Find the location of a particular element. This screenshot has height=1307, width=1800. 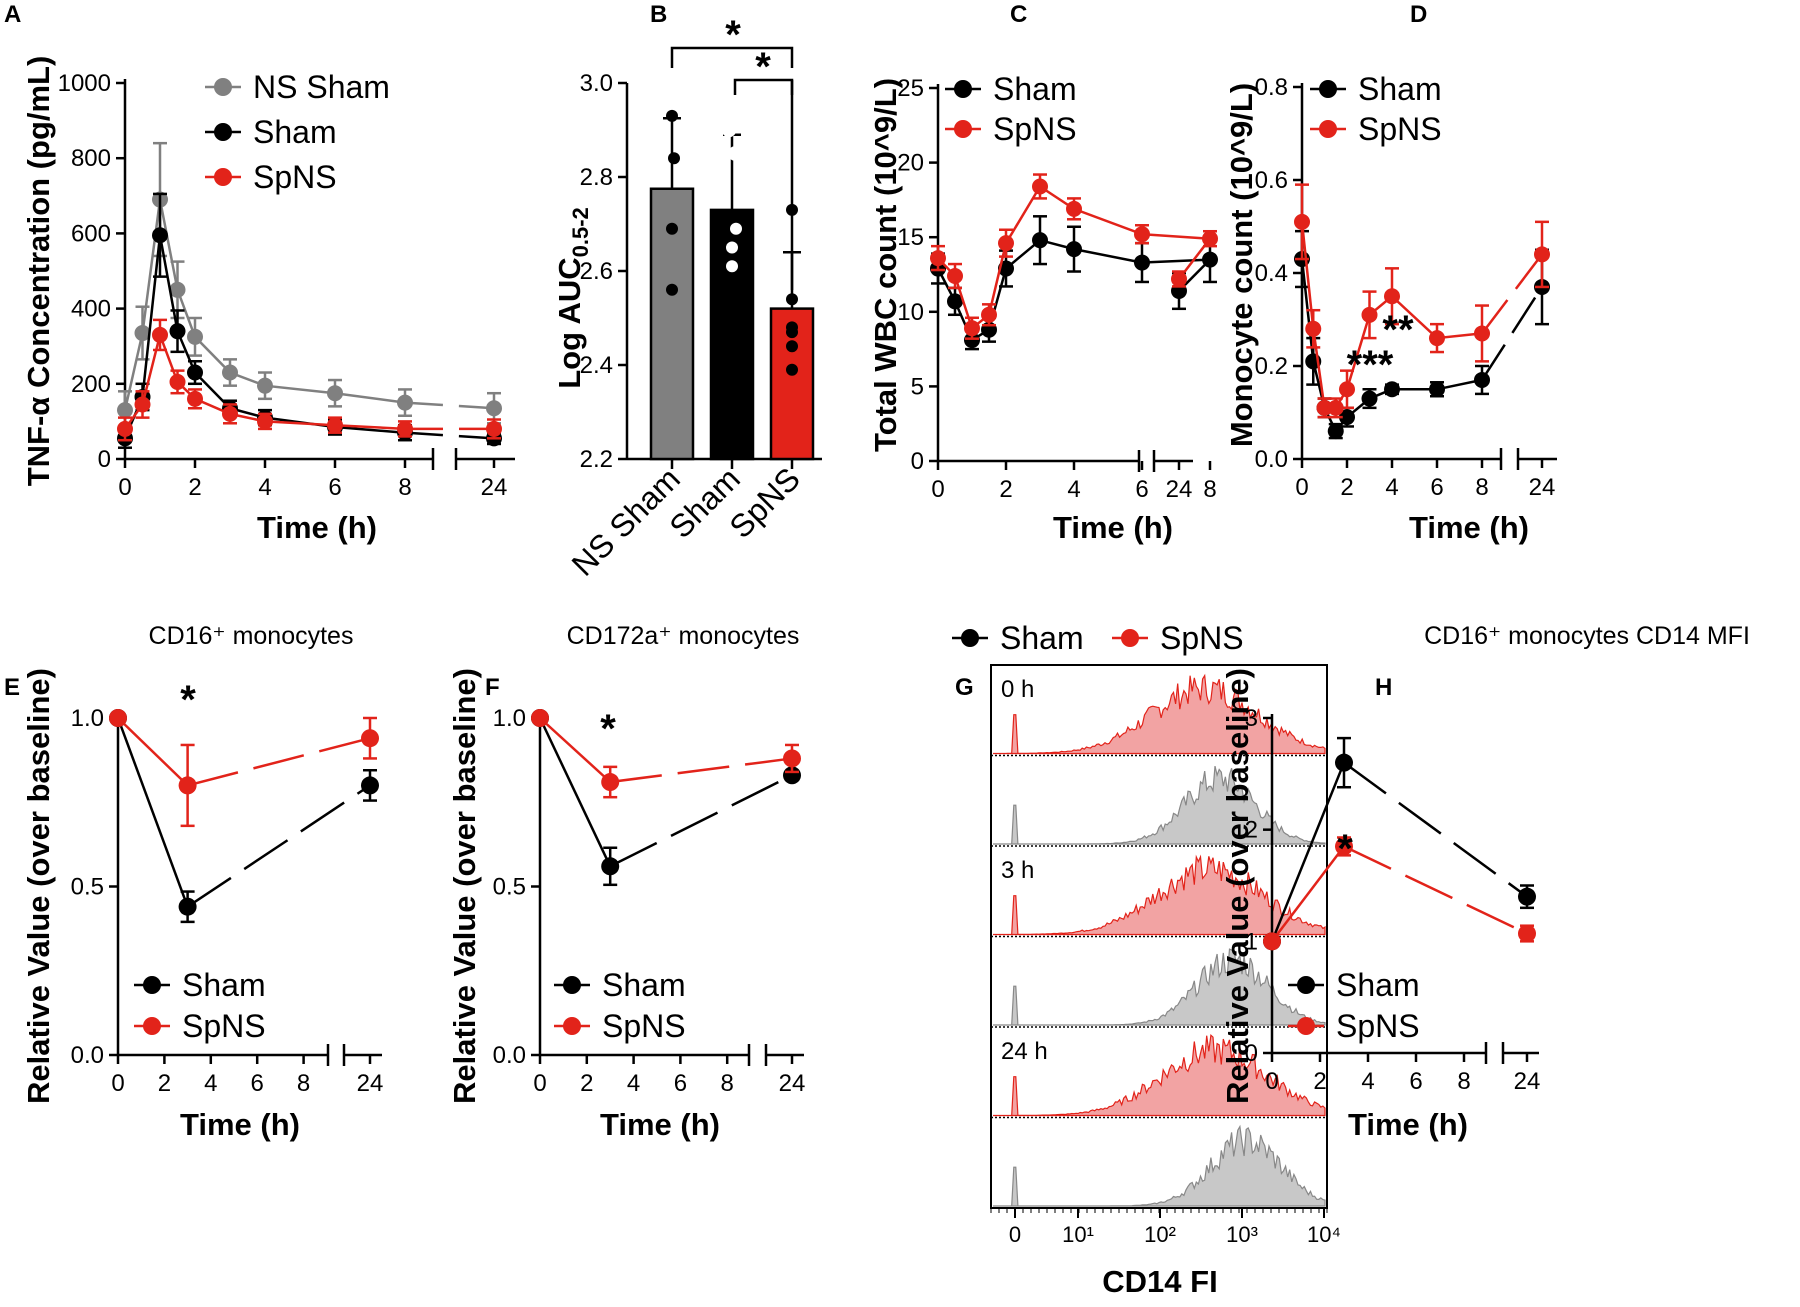

y-tick-label: 1.0 is located at coordinates (509, 718).